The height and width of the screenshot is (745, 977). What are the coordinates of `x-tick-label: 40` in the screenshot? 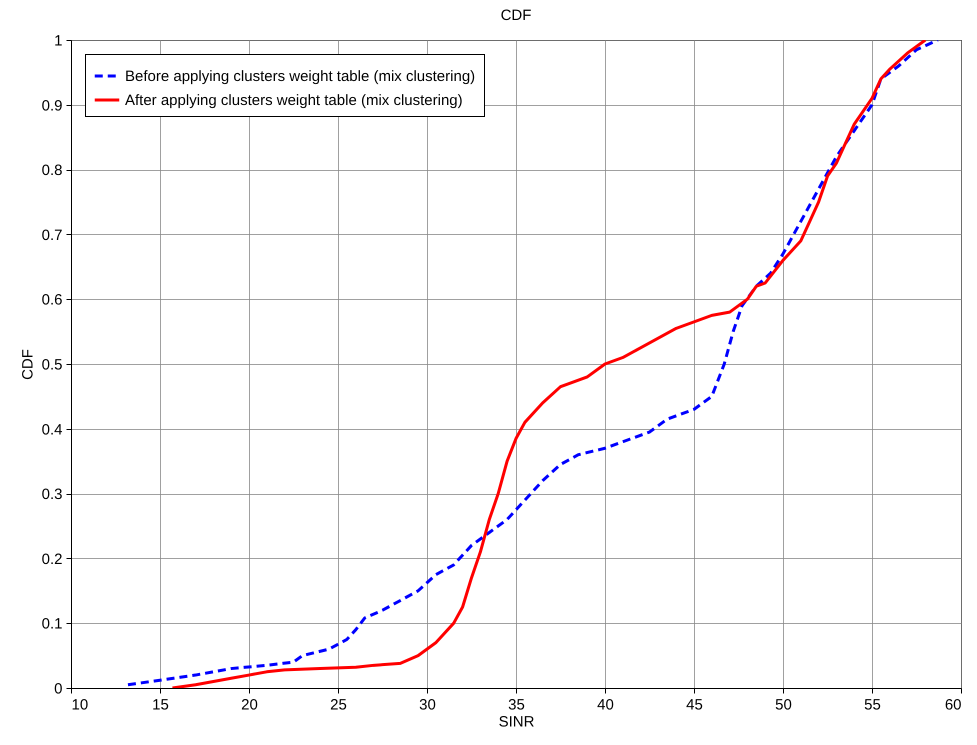 It's located at (605, 705).